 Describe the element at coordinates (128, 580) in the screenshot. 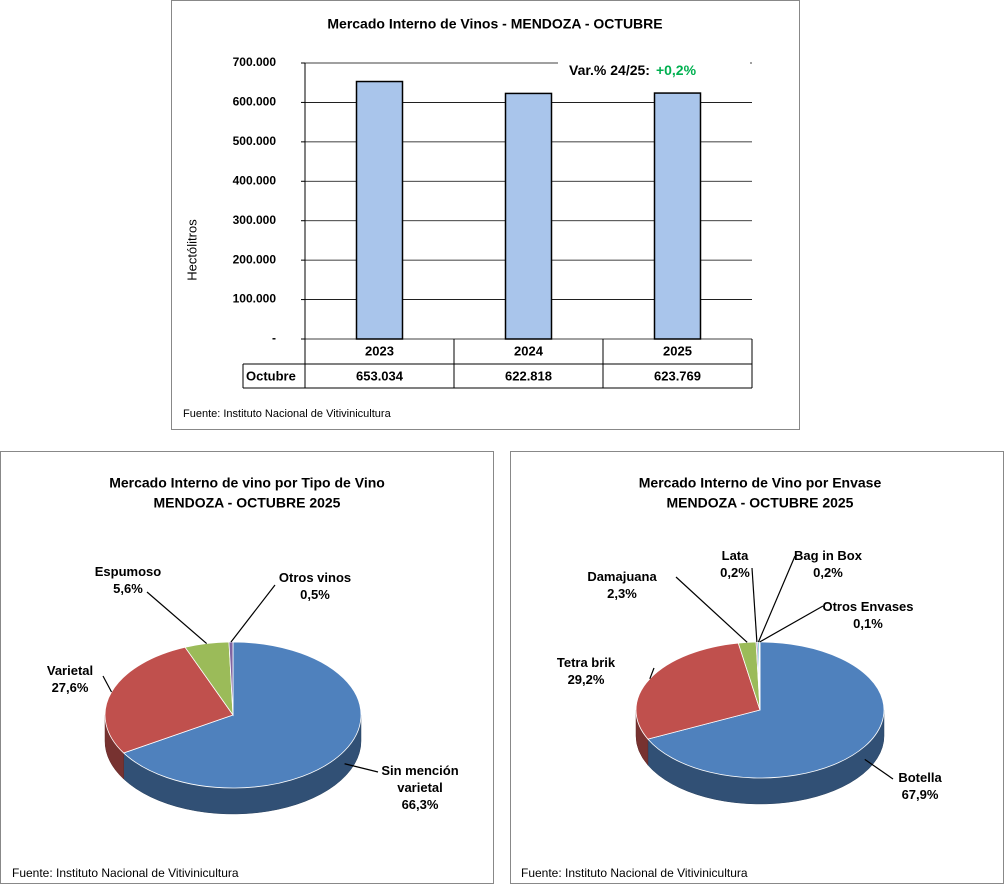

I see `data-label: Espumoso 5,6%` at that location.